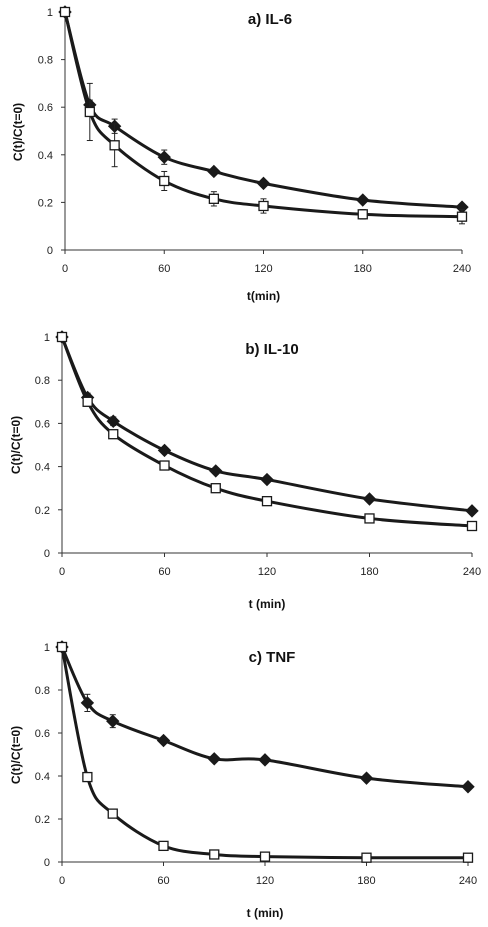  I want to click on chart-title: b) IL-10, so click(271, 349).